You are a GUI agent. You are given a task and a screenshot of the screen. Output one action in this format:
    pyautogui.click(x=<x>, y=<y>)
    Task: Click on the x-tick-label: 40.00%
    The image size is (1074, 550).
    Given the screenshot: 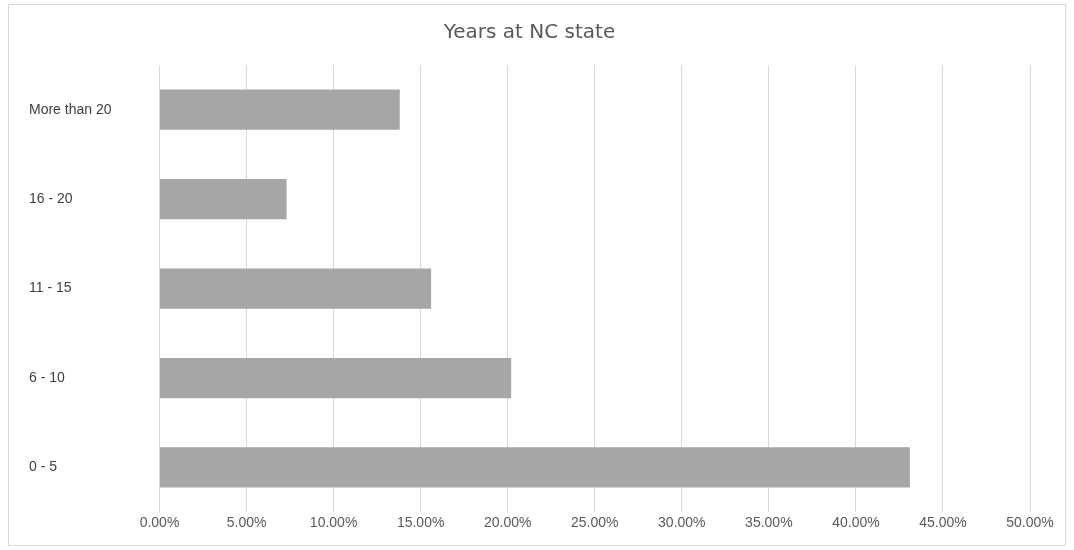 What is the action you would take?
    pyautogui.click(x=856, y=522)
    